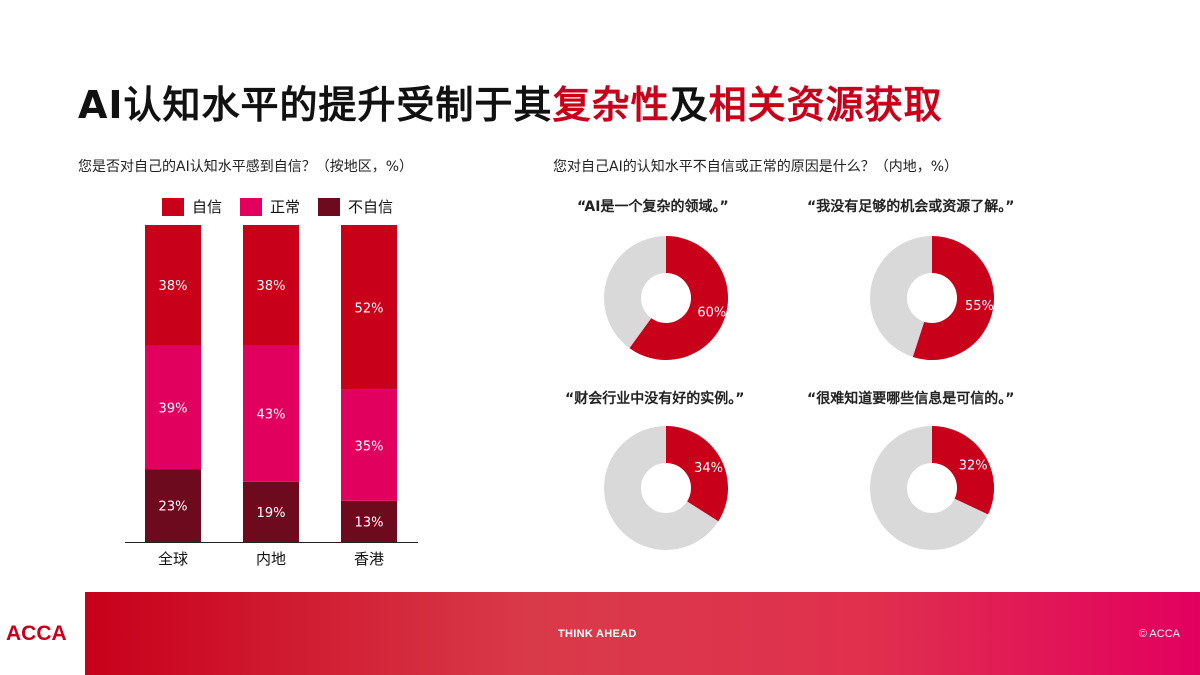  I want to click on bar-chart-legend: 自信 正常 不自信, so click(286, 206).